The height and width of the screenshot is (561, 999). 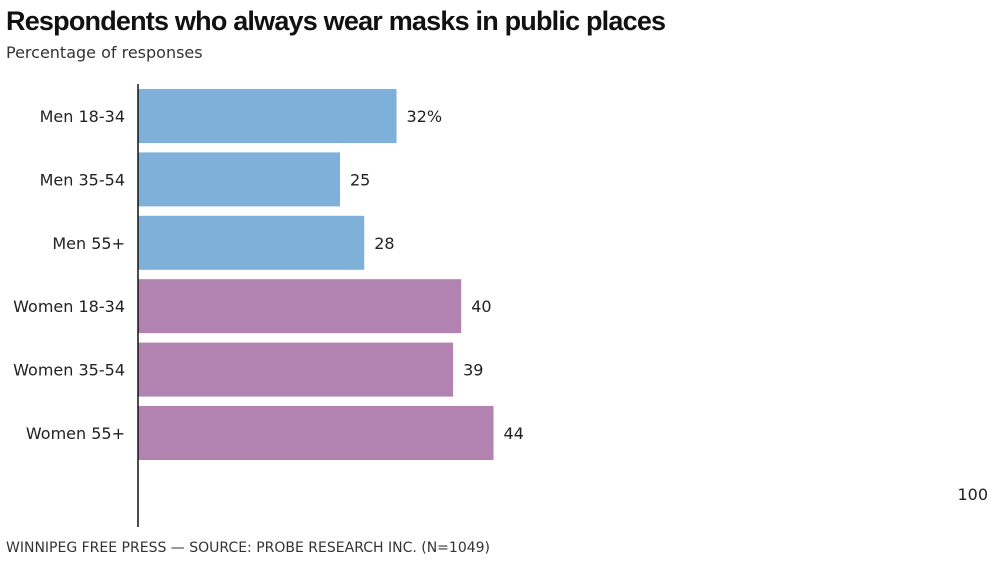 I want to click on data-label: 39, so click(x=473, y=370).